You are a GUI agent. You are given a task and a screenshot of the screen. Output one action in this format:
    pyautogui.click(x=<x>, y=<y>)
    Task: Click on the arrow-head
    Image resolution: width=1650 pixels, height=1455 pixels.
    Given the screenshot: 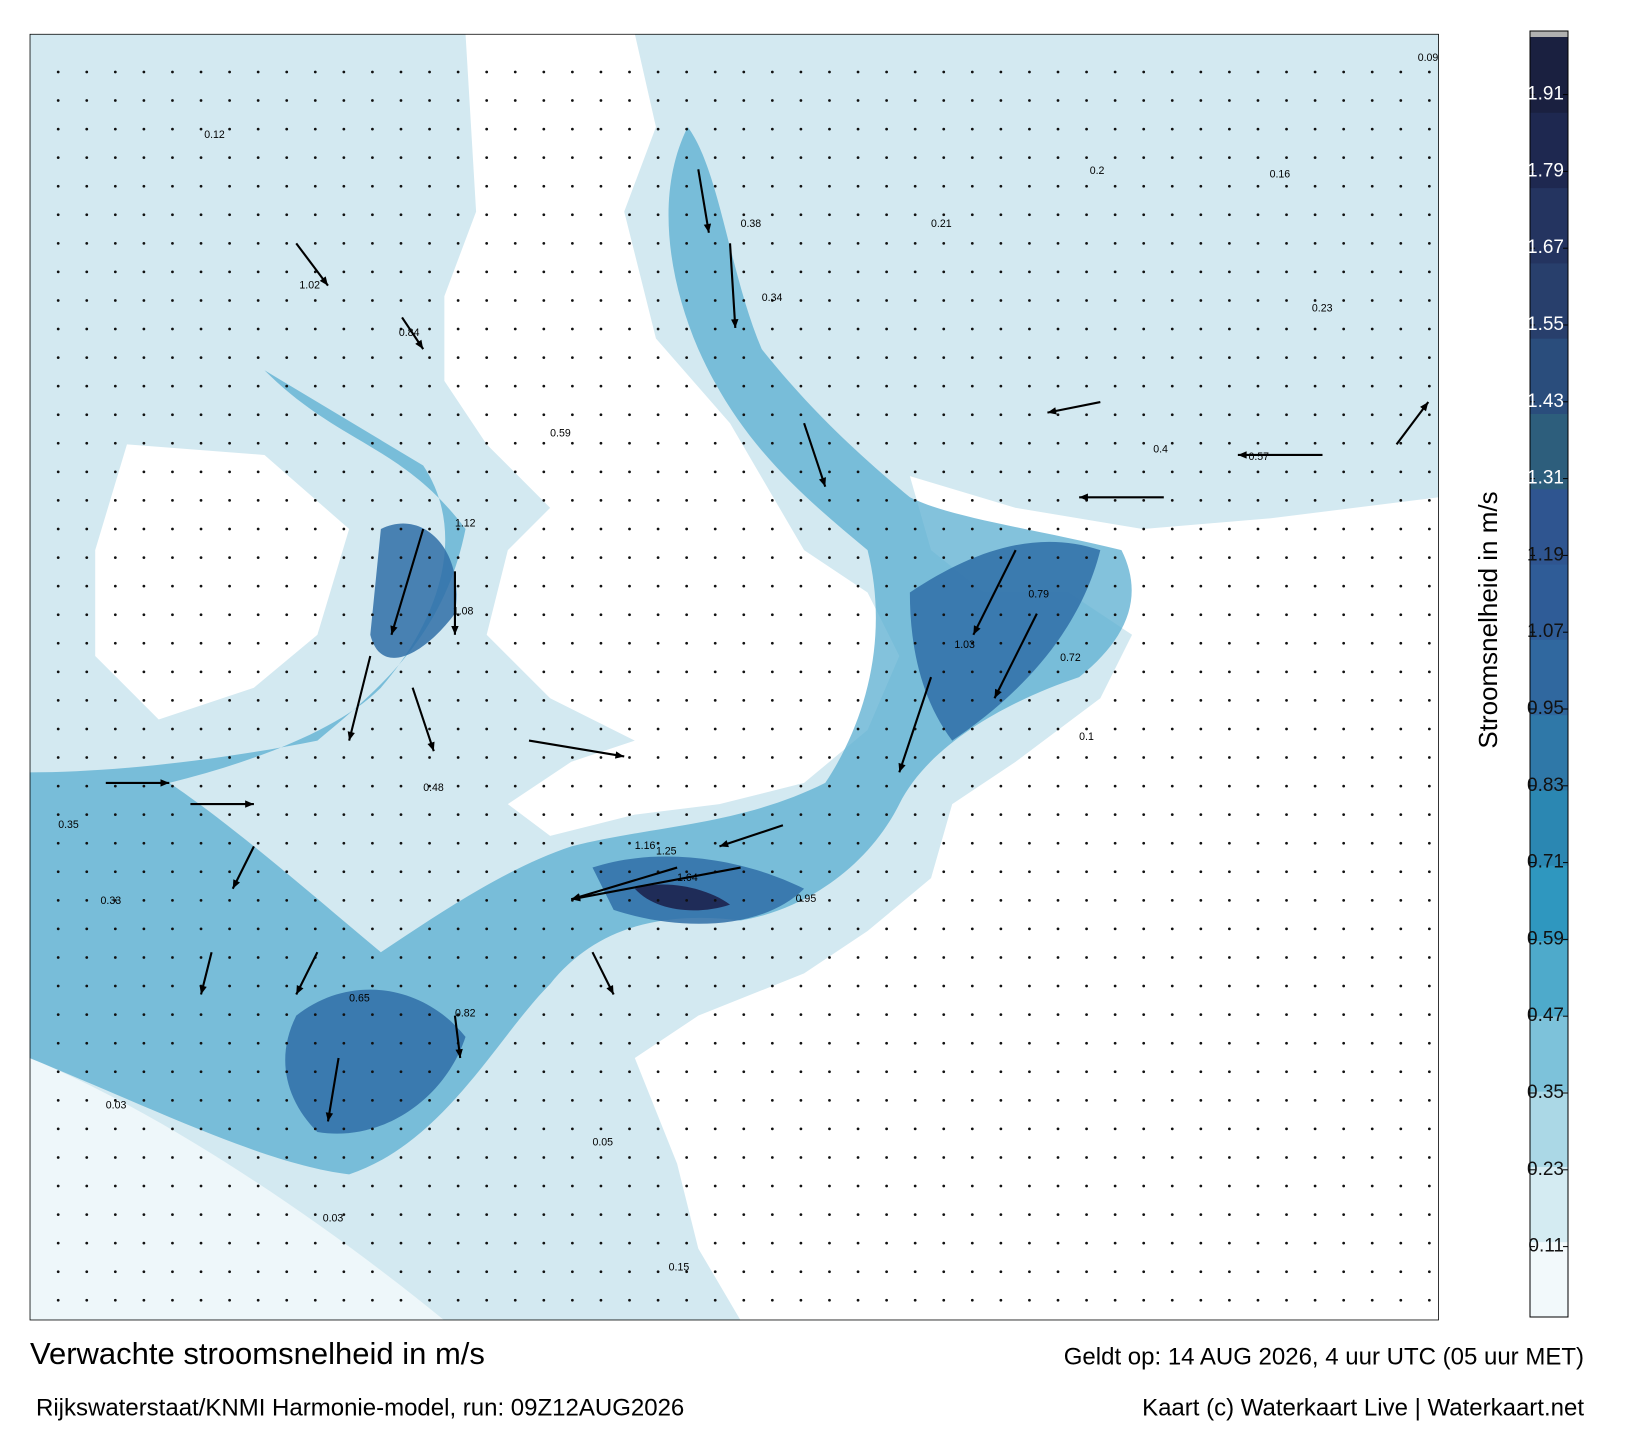 What is the action you would take?
    pyautogui.click(x=610, y=990)
    